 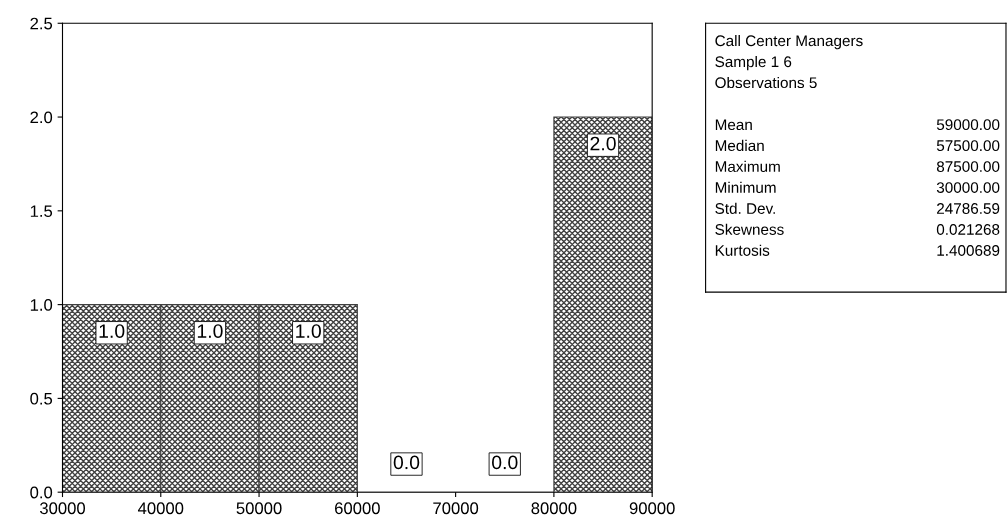 I want to click on y-tick-label: 1.5, so click(x=41, y=211).